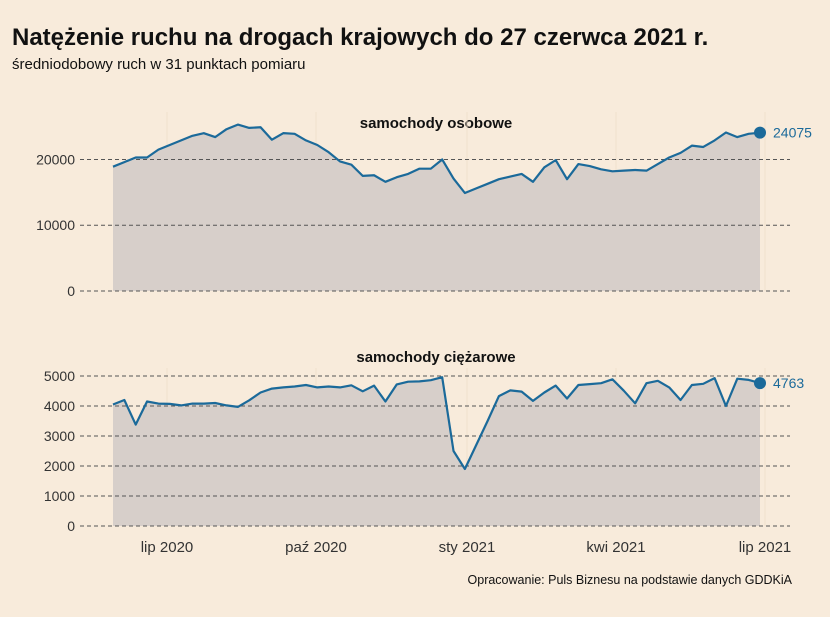  What do you see at coordinates (615, 547) in the screenshot?
I see `x-tick-label: kwi 2021` at bounding box center [615, 547].